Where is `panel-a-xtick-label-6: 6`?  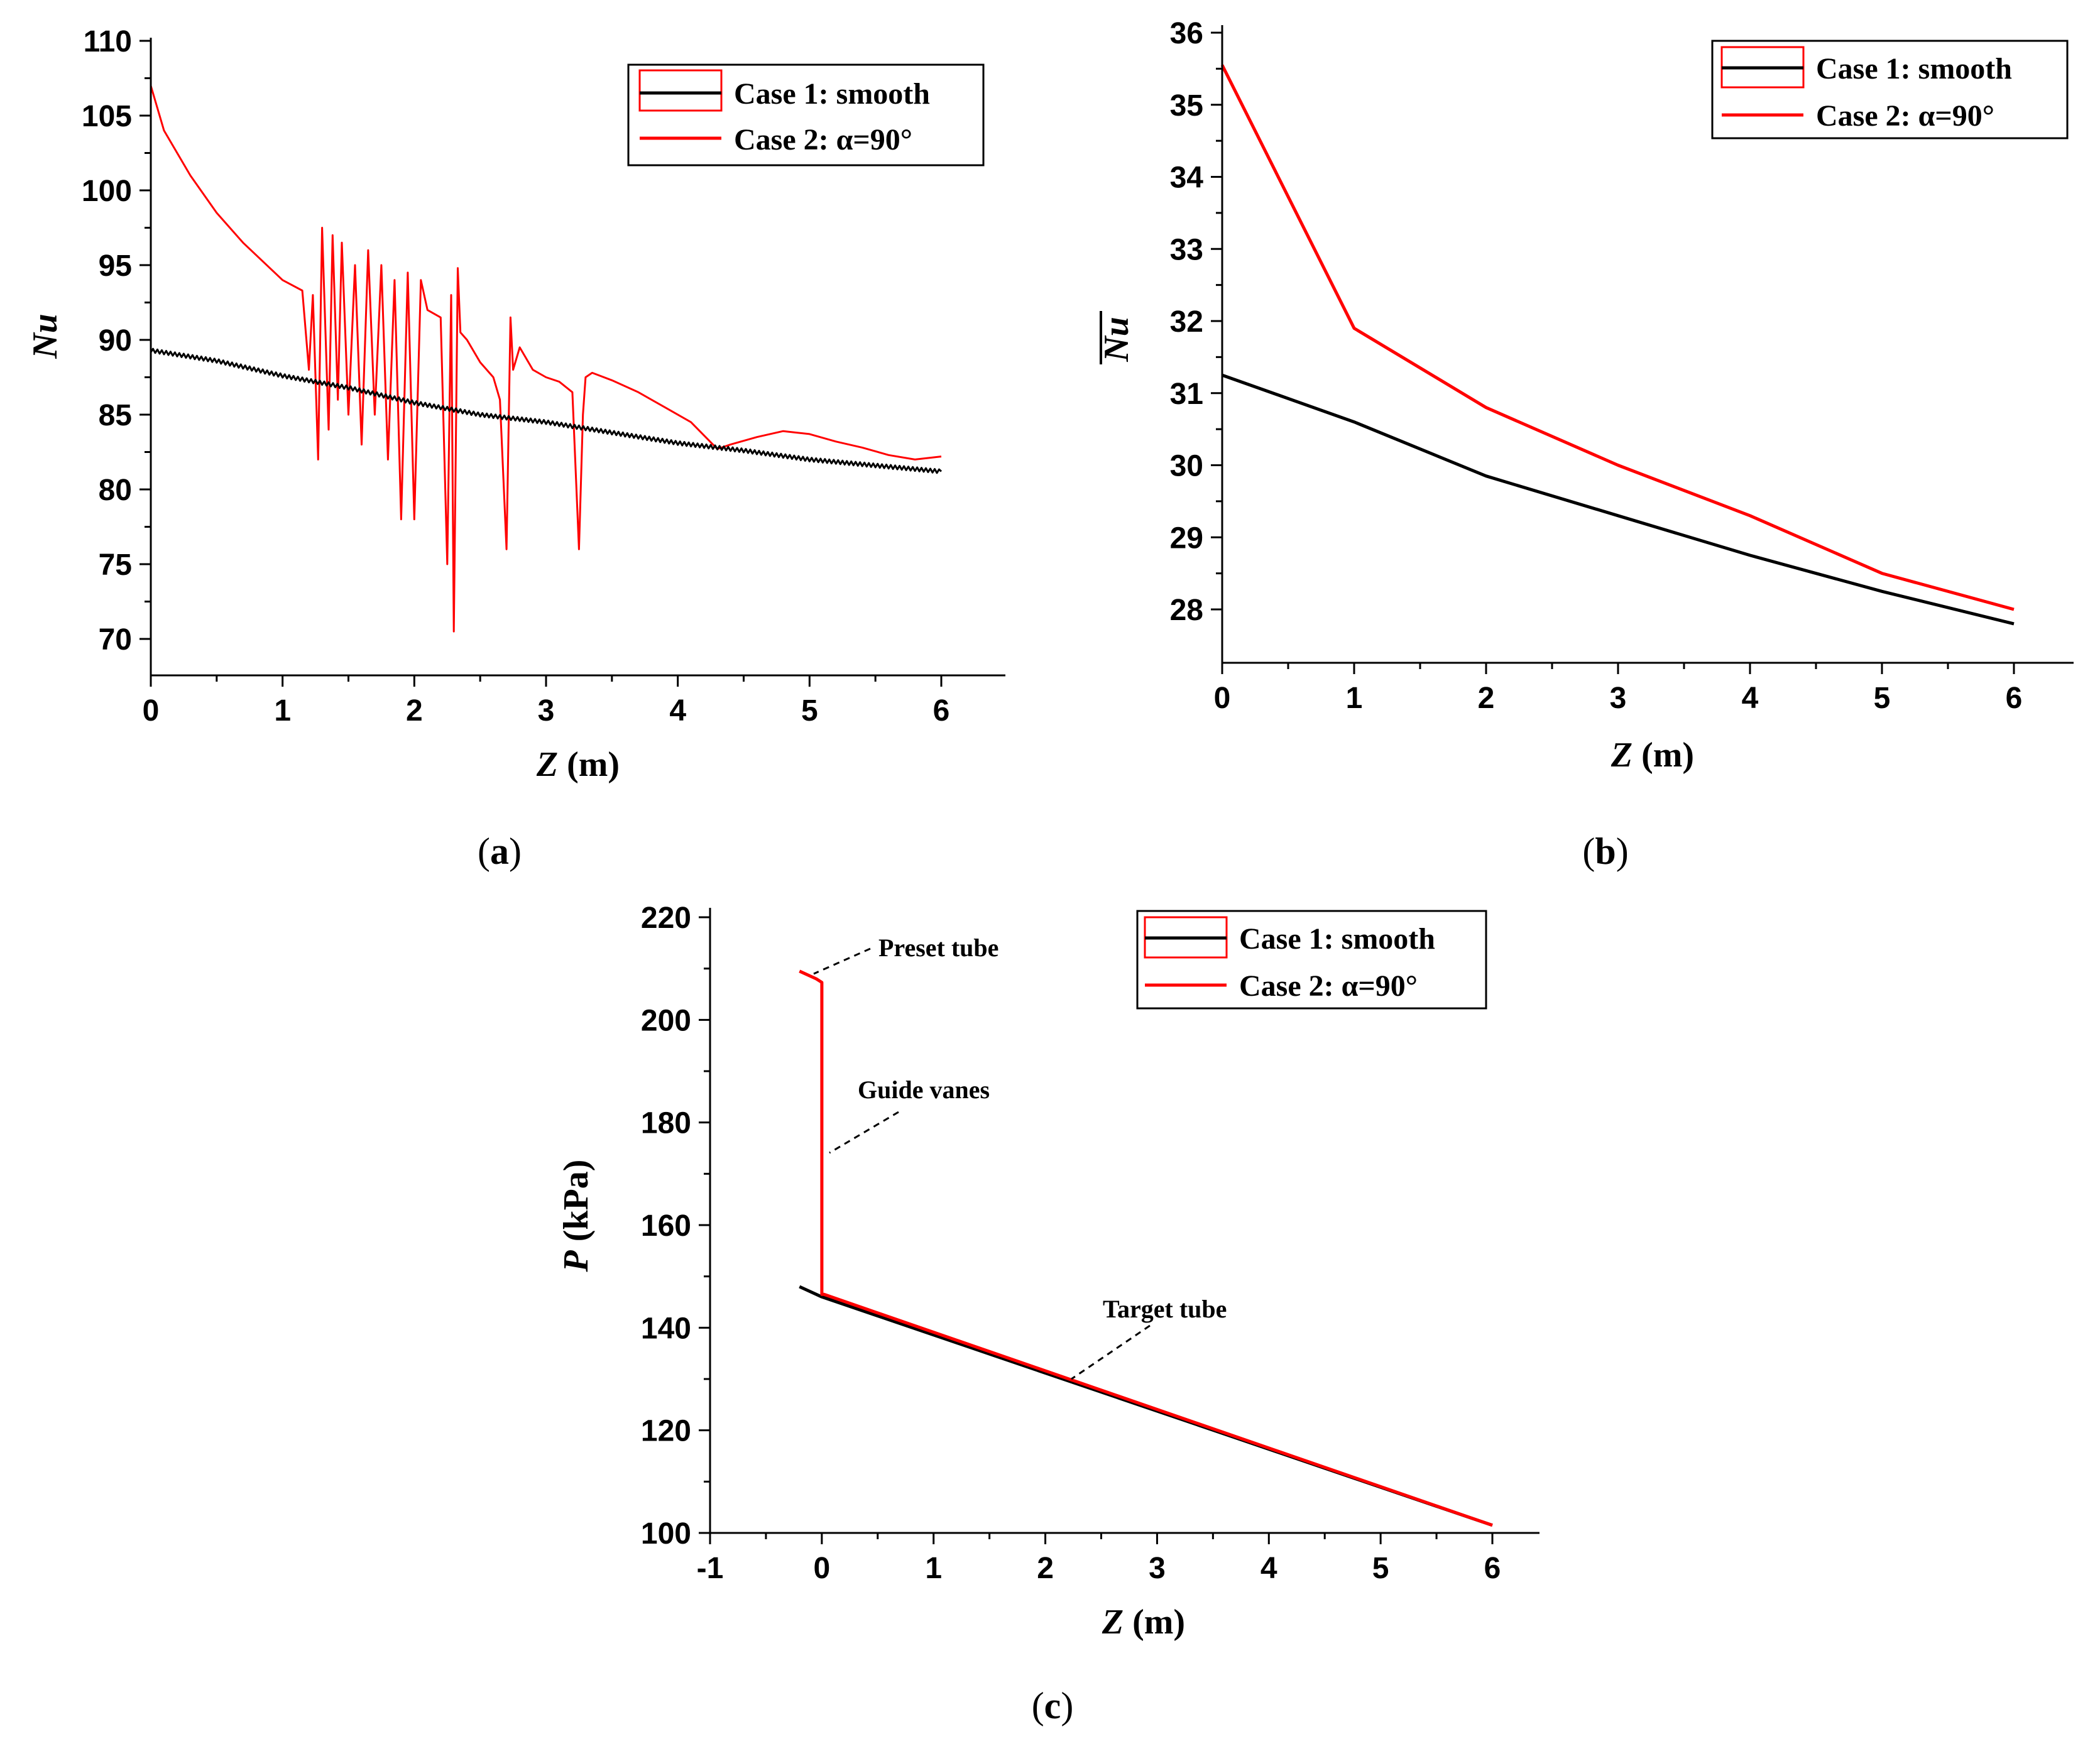 panel-a-xtick-label-6: 6 is located at coordinates (941, 711).